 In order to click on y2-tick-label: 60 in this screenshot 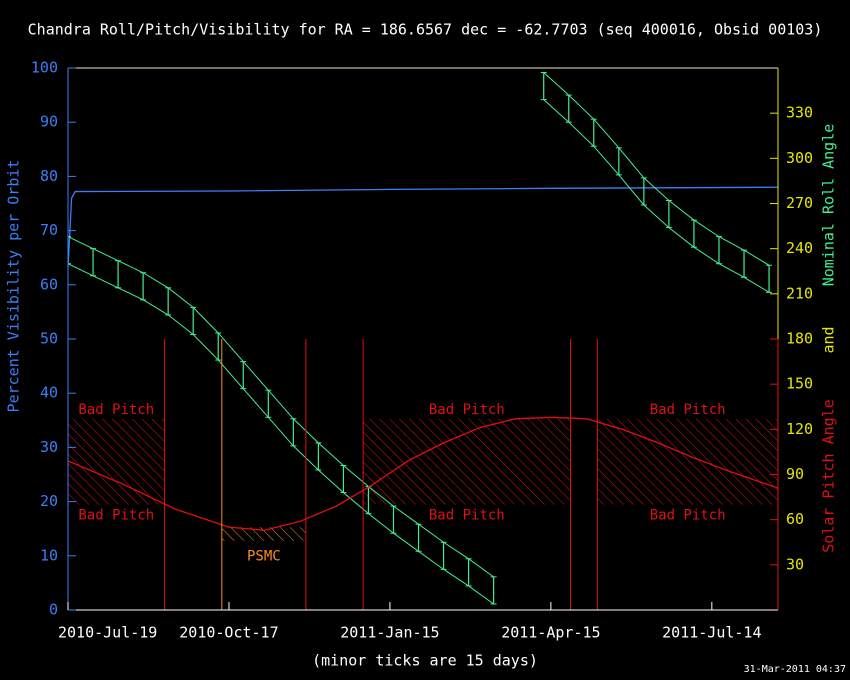, I will do `click(795, 519)`.